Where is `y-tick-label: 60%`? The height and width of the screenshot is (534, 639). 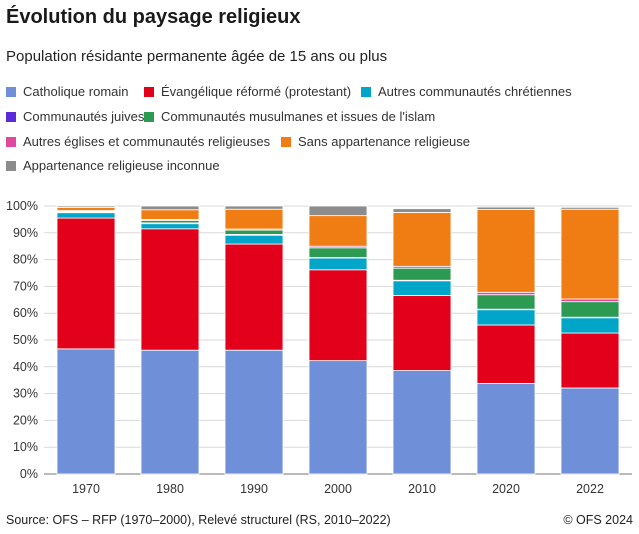
y-tick-label: 60% is located at coordinates (25, 313).